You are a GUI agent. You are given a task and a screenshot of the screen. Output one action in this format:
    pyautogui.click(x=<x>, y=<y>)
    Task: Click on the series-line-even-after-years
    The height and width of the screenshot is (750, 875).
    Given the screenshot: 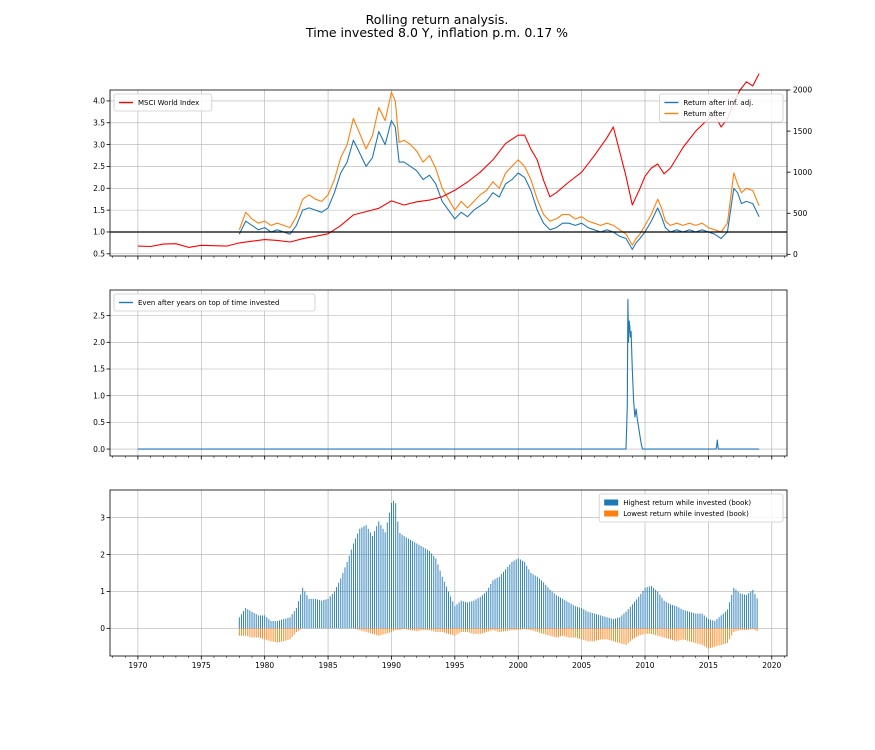 What is the action you would take?
    pyautogui.click(x=448, y=374)
    